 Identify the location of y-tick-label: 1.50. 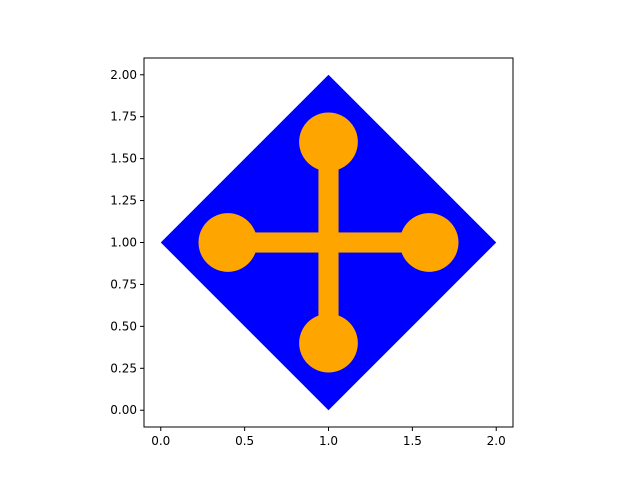
(123, 159).